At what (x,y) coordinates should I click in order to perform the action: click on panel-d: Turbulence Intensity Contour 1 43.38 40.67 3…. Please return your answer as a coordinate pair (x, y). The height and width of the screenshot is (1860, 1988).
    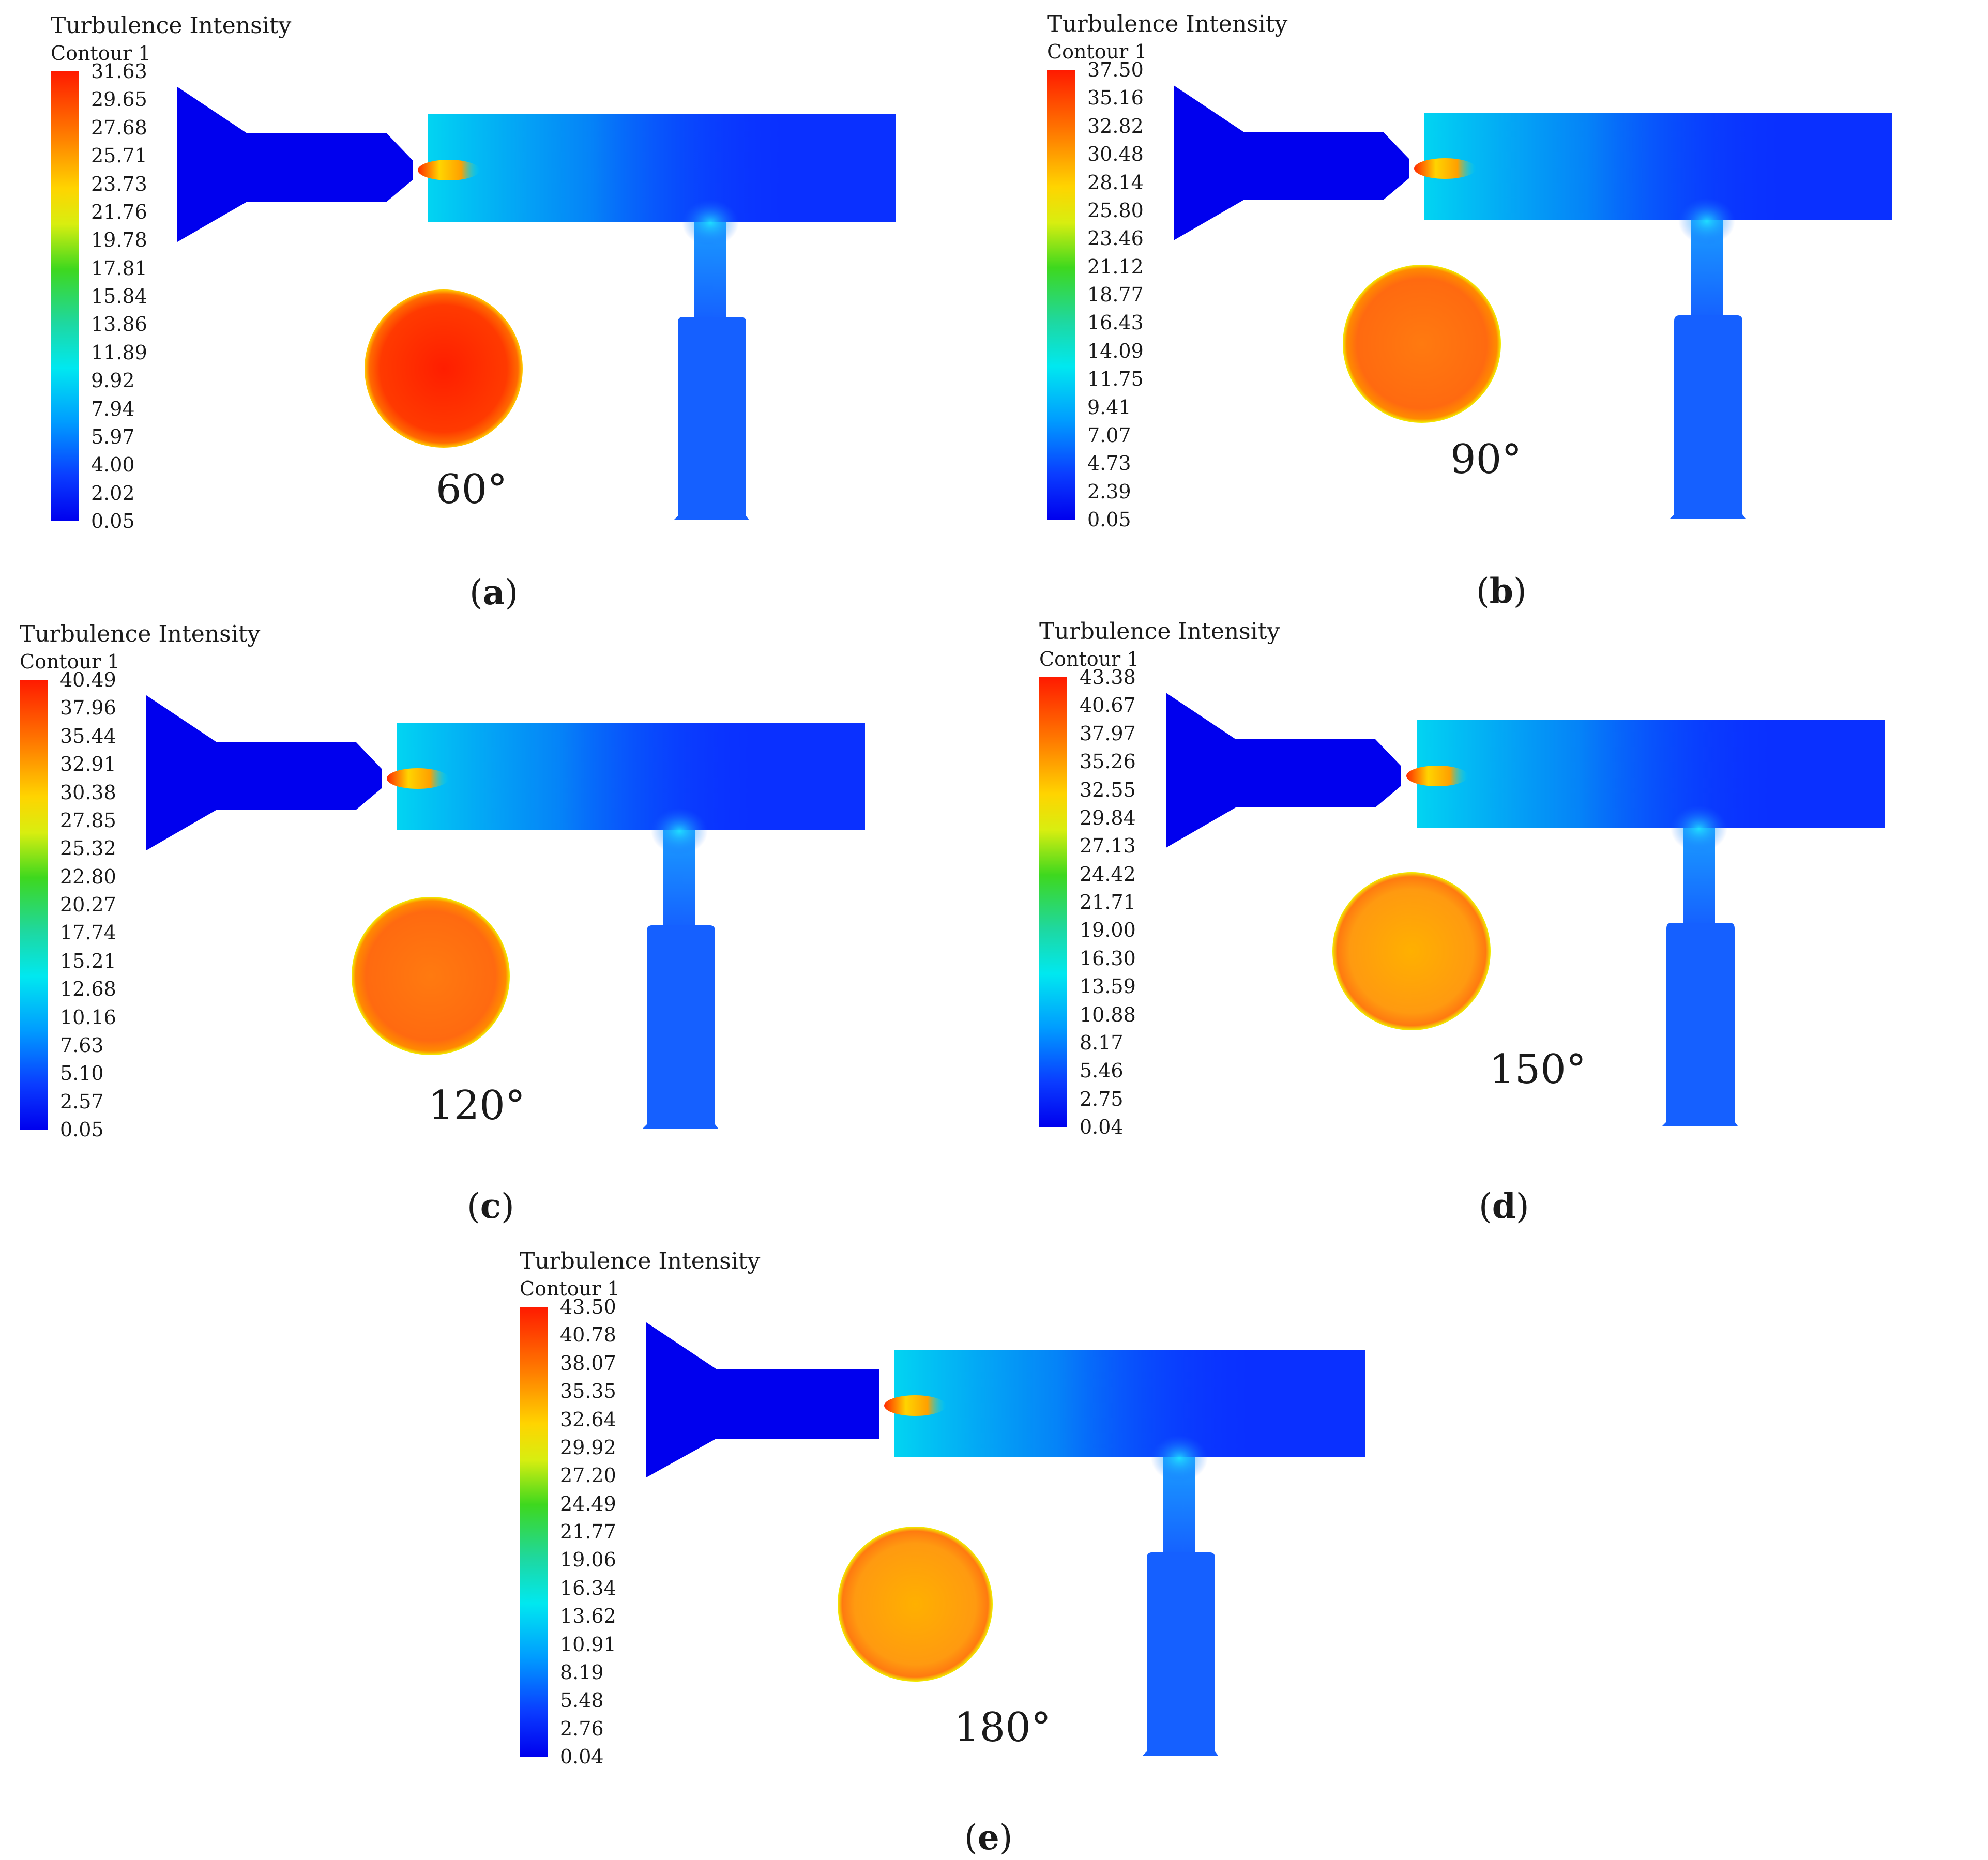
    Looking at the image, I should click on (1463, 925).